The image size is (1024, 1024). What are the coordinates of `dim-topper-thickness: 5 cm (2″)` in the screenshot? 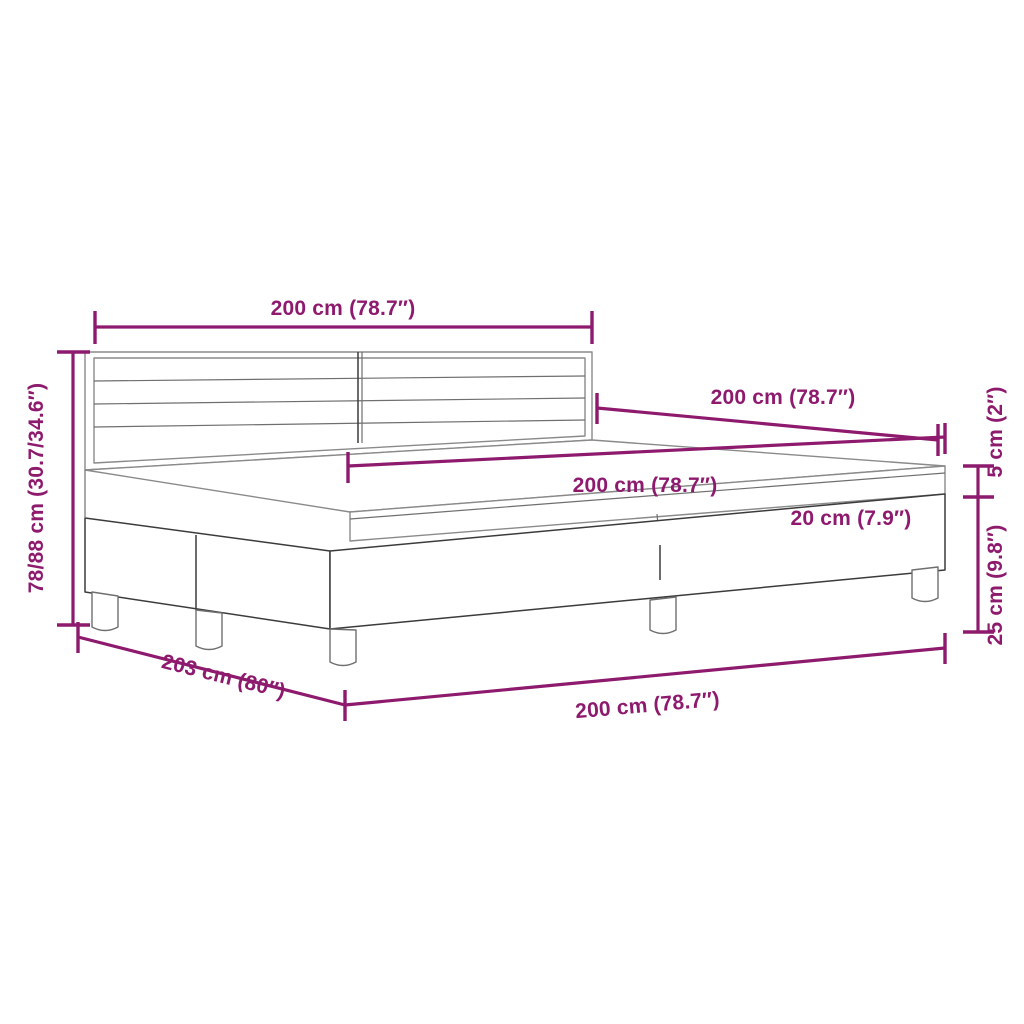 It's located at (985, 442).